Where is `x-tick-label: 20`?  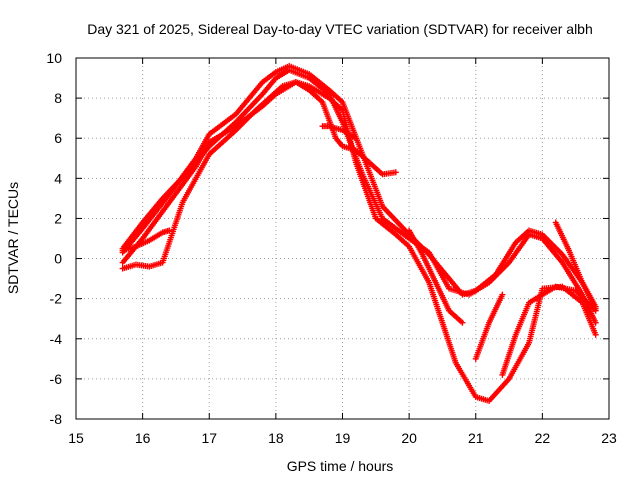
x-tick-label: 20 is located at coordinates (409, 438).